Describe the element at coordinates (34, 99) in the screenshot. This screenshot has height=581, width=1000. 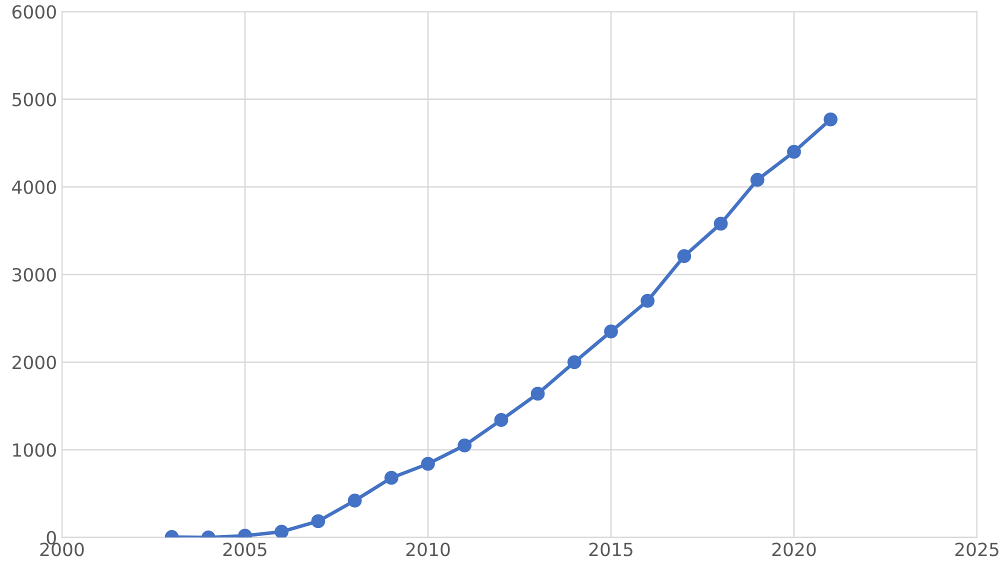
I see `y-tick-label: 5000` at that location.